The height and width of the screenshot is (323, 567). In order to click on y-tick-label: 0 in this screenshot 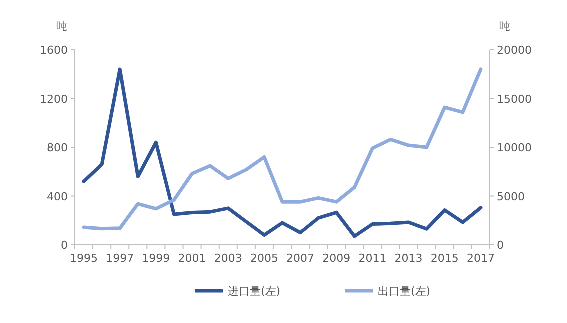, I will do `click(64, 245)`.